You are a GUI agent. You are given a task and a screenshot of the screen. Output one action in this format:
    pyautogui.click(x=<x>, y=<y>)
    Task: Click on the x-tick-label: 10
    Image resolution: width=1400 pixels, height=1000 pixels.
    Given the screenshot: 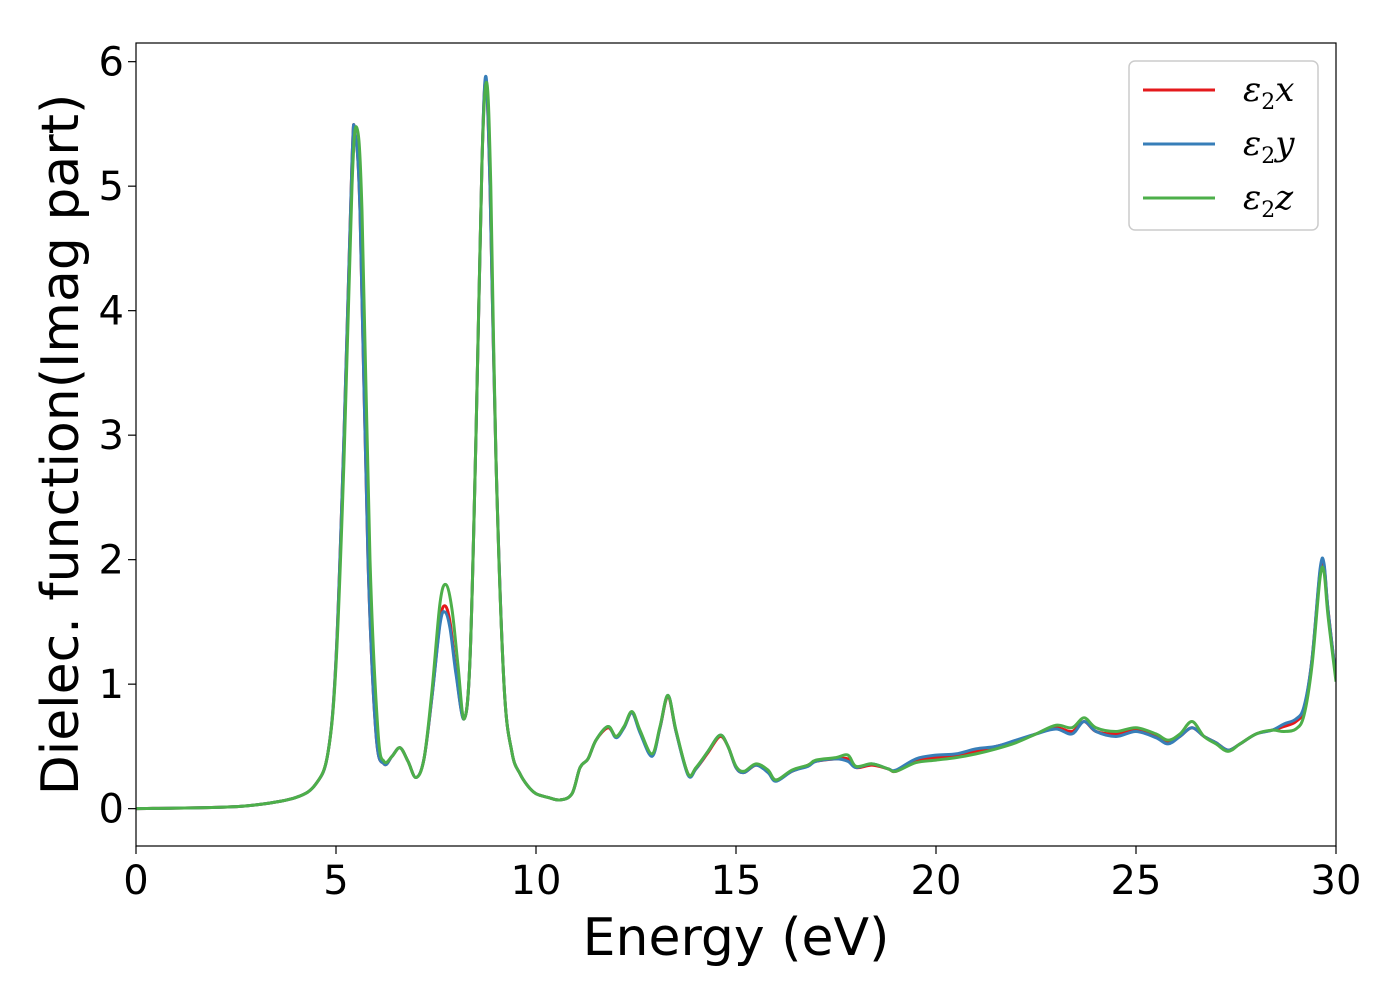 What is the action you would take?
    pyautogui.click(x=536, y=881)
    